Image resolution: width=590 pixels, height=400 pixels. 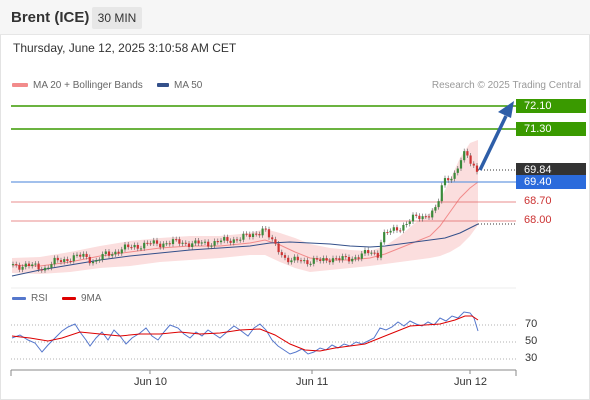 I want to click on legend-ma-bollinger: MA 20 + Bollinger Bands, so click(x=77, y=85).